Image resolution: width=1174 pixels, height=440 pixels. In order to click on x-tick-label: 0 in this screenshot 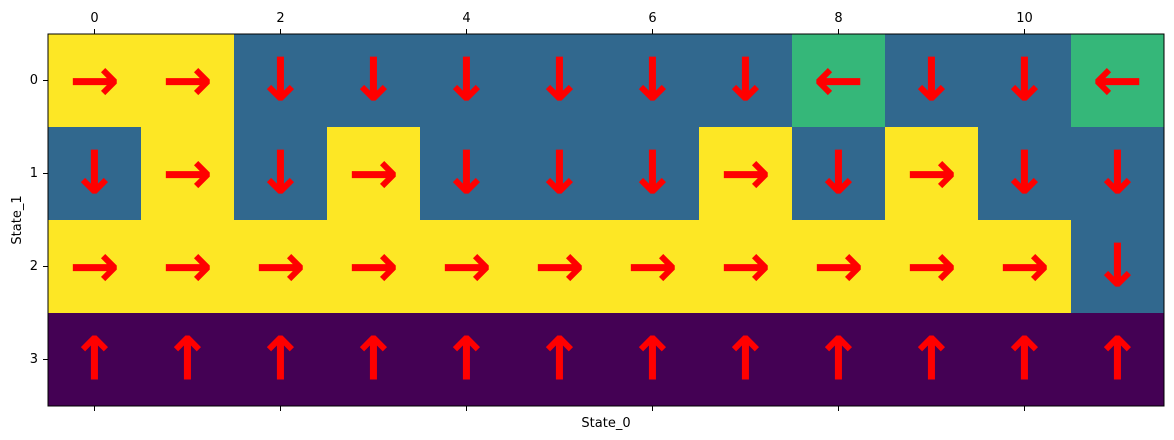, I will do `click(94, 18)`.